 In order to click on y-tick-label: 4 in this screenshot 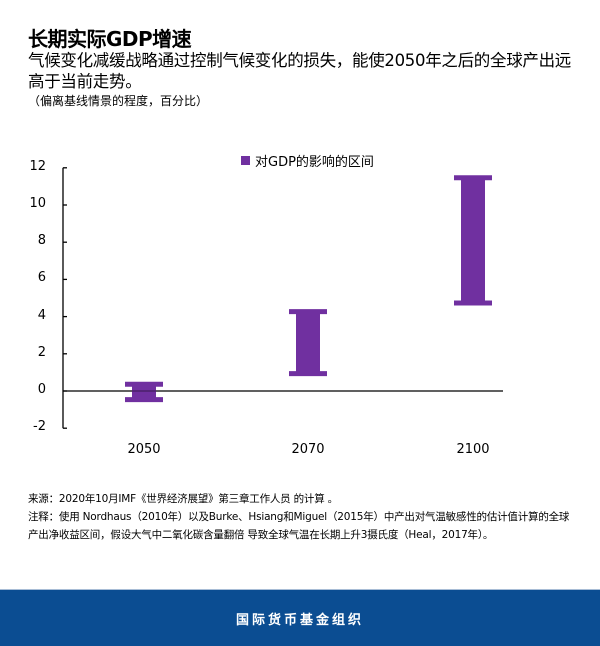, I will do `click(41, 315)`.